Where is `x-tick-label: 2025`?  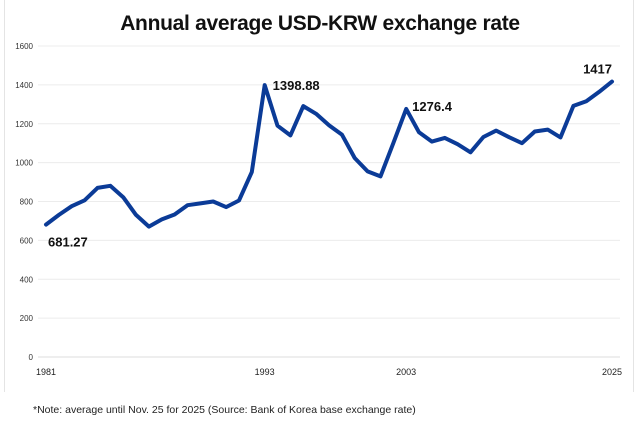
x-tick-label: 2025 is located at coordinates (612, 372).